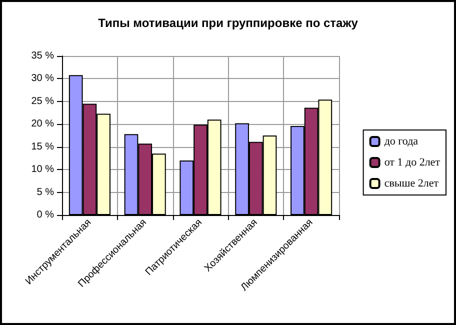  I want to click on y-tick-label: 0 %, so click(45, 215).